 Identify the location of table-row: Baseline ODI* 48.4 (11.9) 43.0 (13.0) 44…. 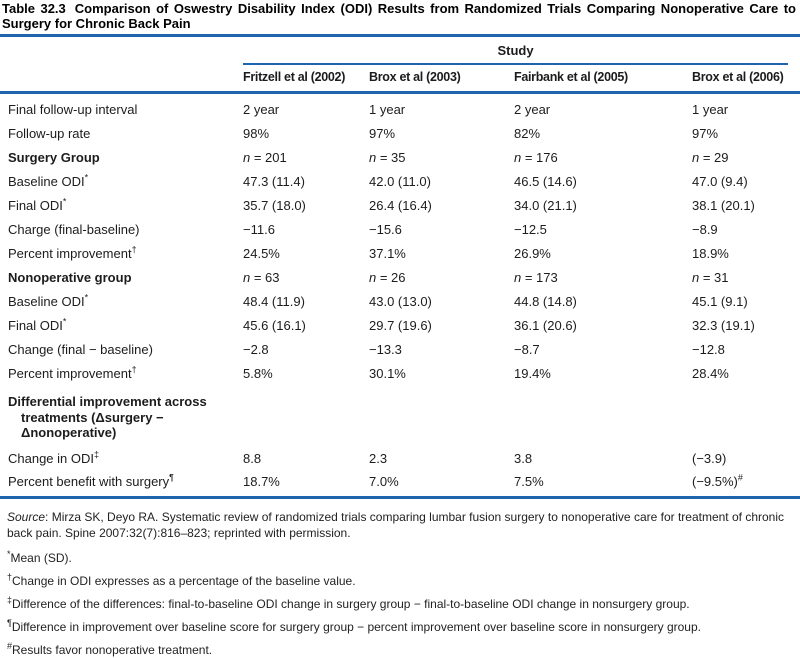
(400, 302).